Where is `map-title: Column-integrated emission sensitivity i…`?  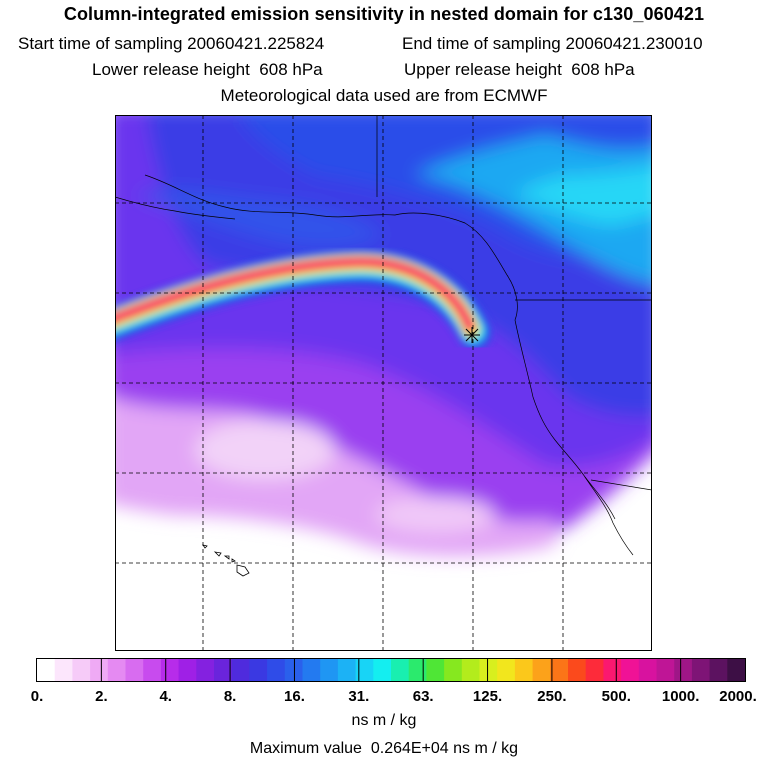 map-title: Column-integrated emission sensitivity i… is located at coordinates (384, 14).